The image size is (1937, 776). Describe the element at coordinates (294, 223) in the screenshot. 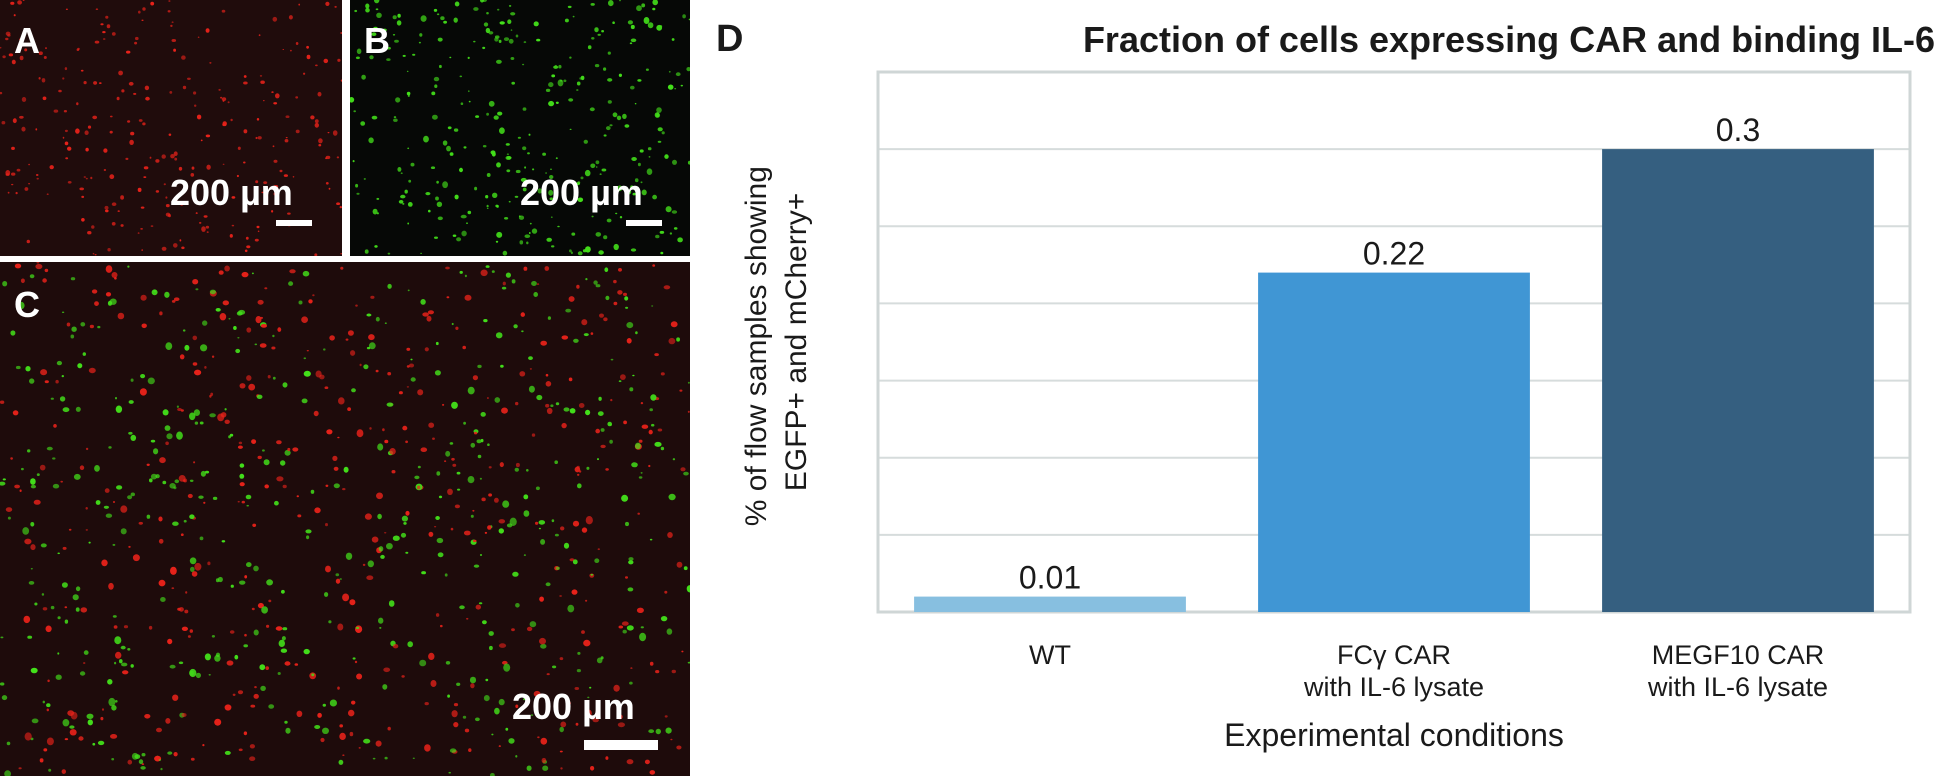

I see `panel-a-scale-bar` at that location.